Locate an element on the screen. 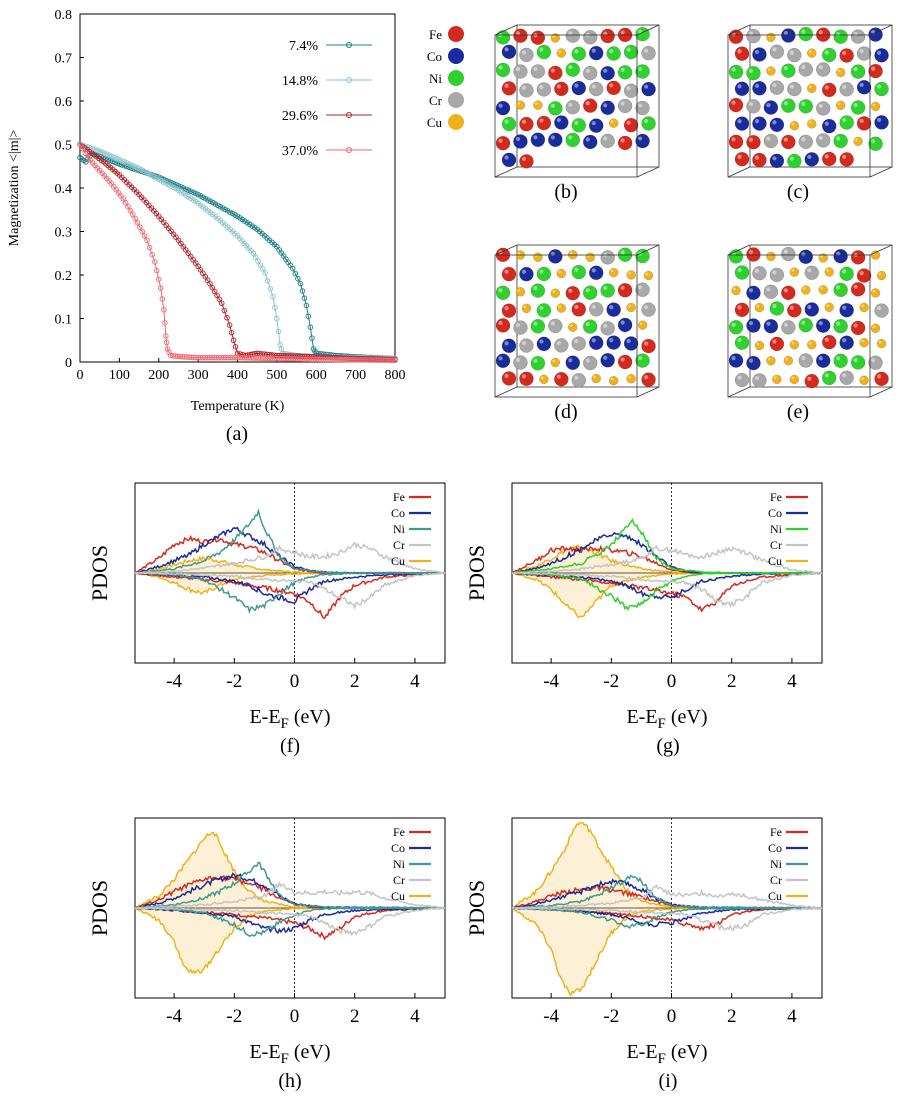  legend-label: Cu is located at coordinates (775, 561).